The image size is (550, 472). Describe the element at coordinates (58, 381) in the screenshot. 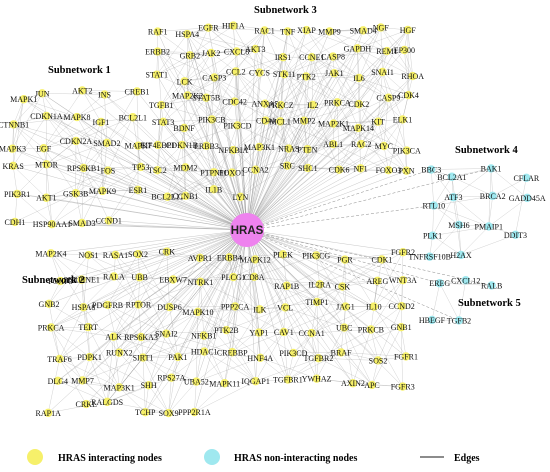

I see `gene-node: DLG4` at that location.